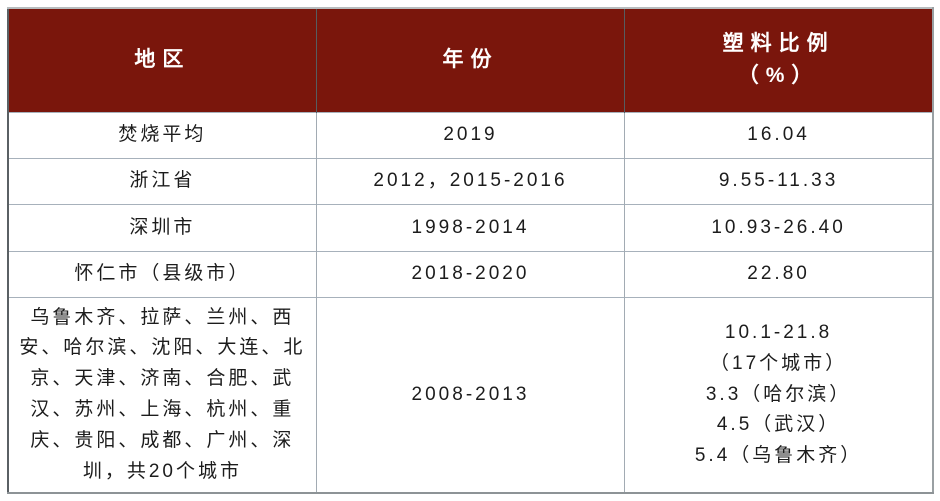  Describe the element at coordinates (778, 135) in the screenshot. I see `cell-plastic-ratio: 16.04` at that location.